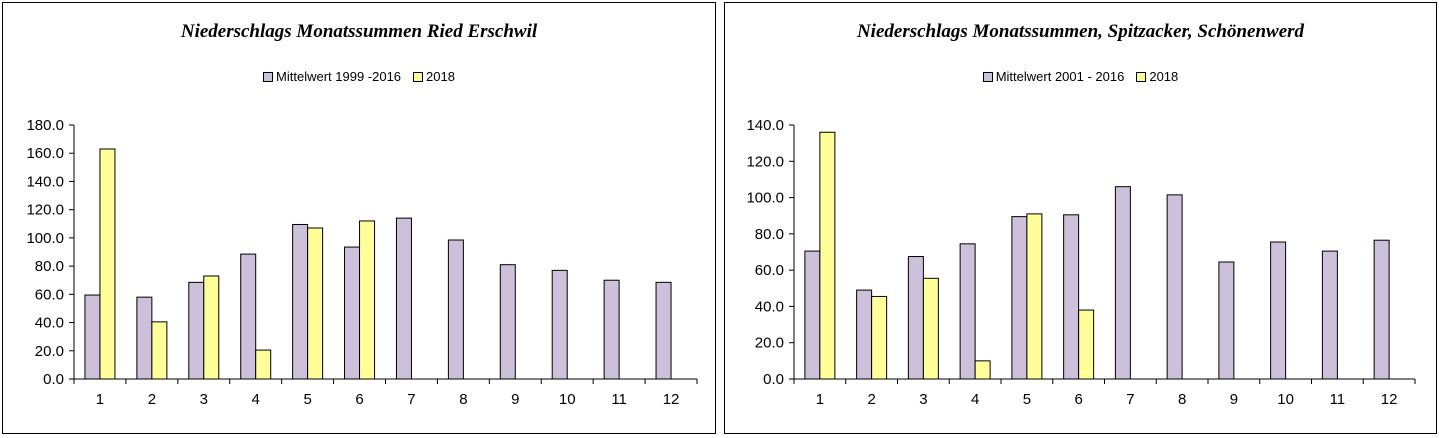 Image resolution: width=1439 pixels, height=438 pixels. I want to click on legend-item-mittelwert: Mittelwert 1999 -2016, so click(332, 76).